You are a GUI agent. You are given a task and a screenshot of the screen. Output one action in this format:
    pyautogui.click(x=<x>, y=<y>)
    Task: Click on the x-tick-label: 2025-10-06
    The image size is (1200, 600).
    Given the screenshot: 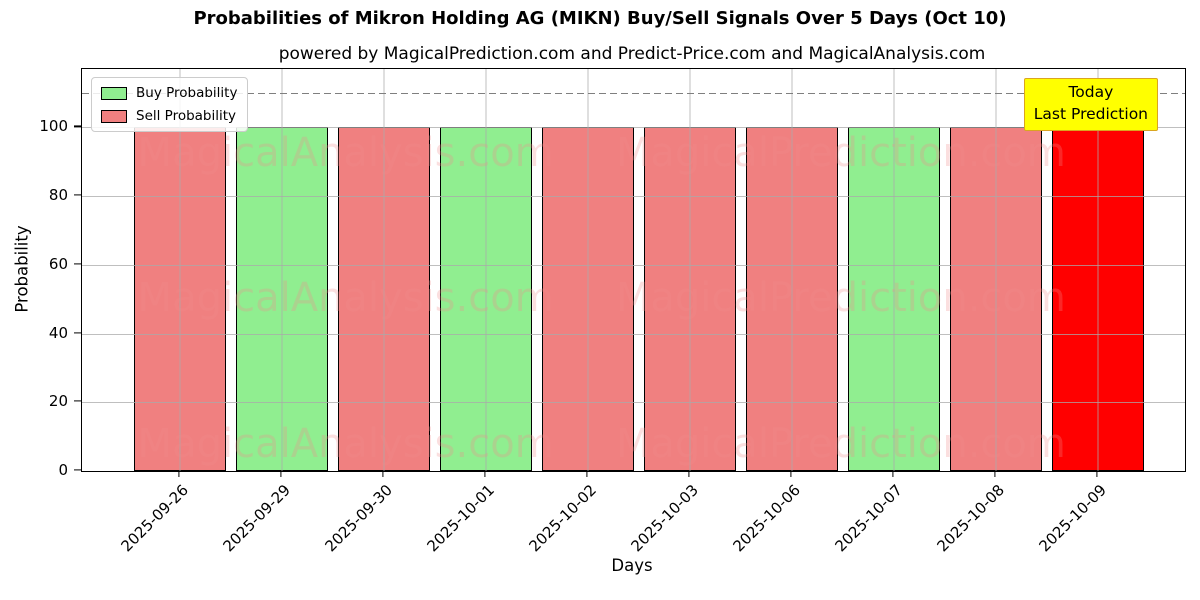 What is the action you would take?
    pyautogui.click(x=766, y=518)
    